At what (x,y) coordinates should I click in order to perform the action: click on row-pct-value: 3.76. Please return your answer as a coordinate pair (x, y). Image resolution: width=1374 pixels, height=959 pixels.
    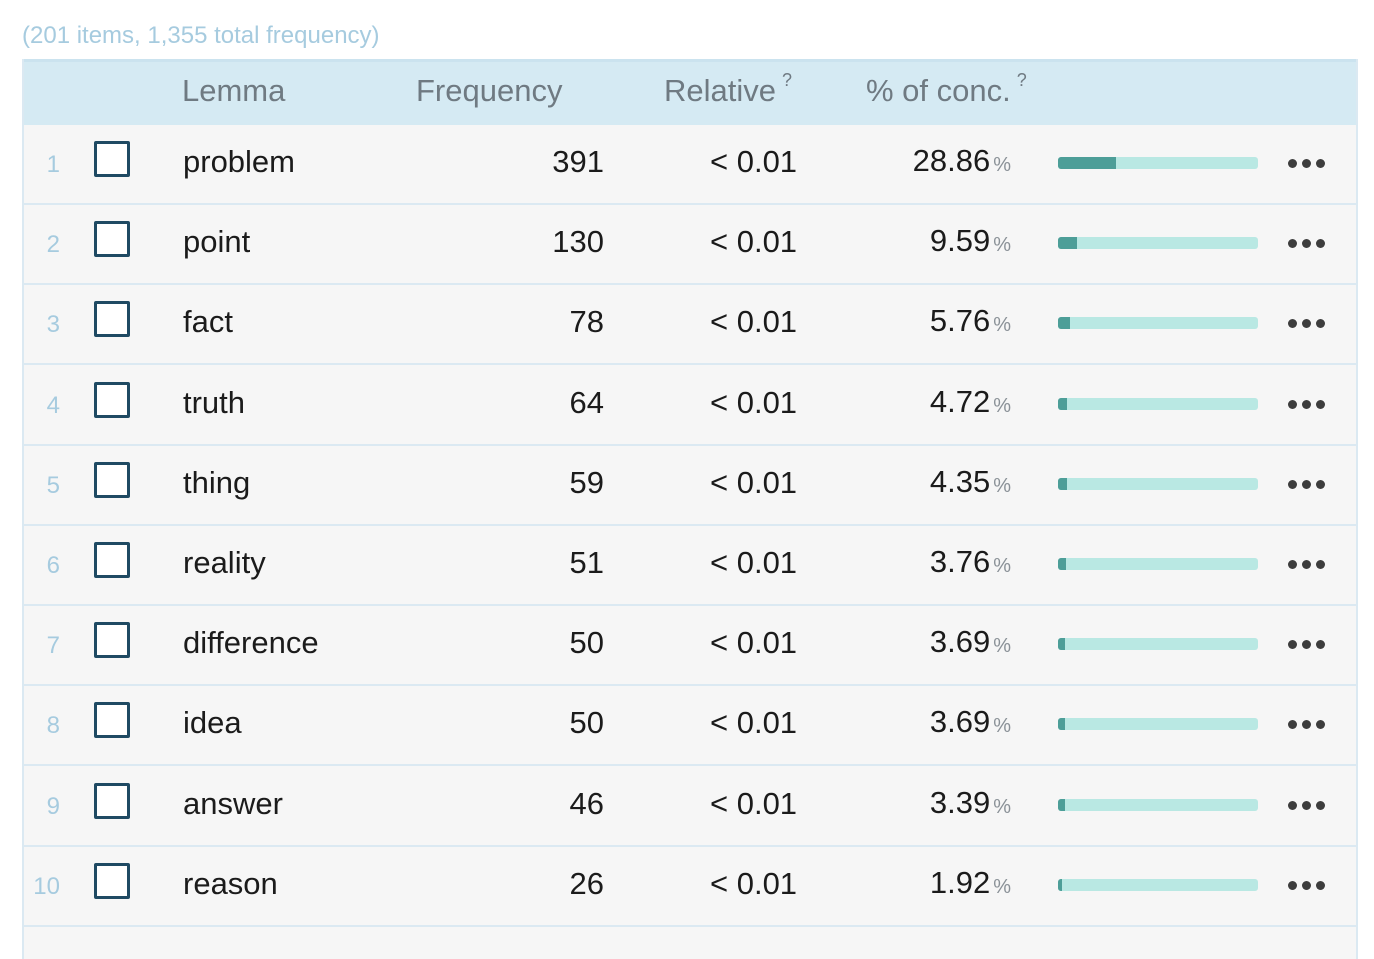
    Looking at the image, I should click on (960, 561).